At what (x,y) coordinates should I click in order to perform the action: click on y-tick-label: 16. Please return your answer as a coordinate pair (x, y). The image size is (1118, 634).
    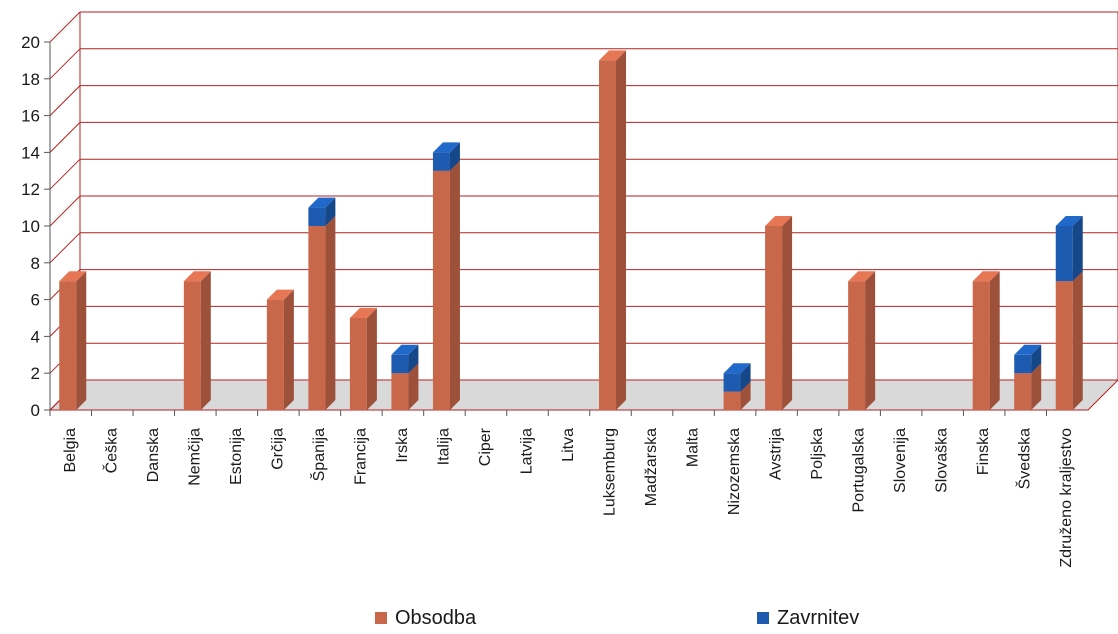
    Looking at the image, I should click on (30, 116).